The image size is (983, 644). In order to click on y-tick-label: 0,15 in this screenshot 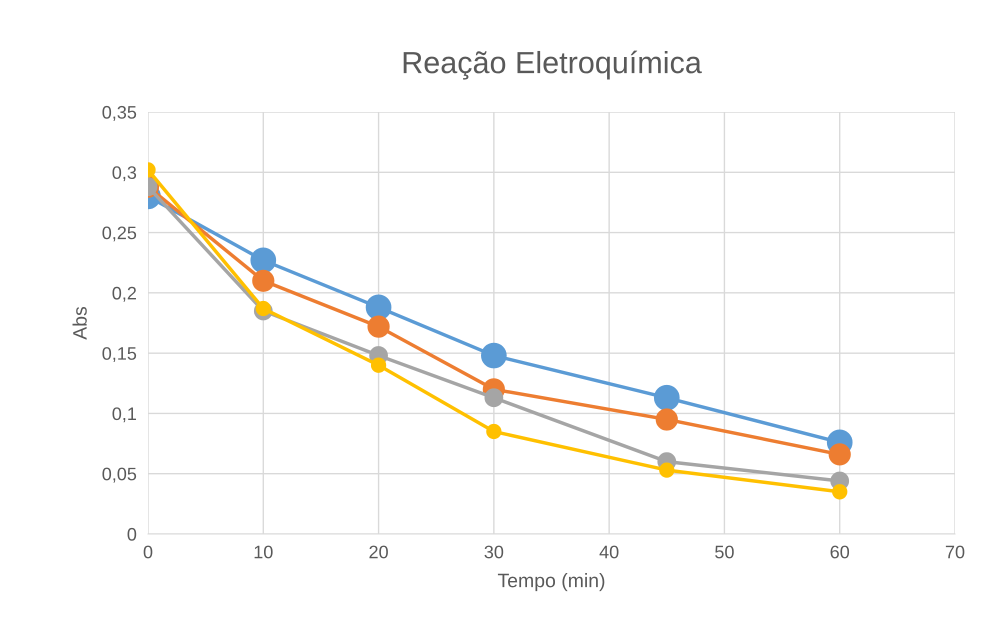, I will do `click(119, 354)`.